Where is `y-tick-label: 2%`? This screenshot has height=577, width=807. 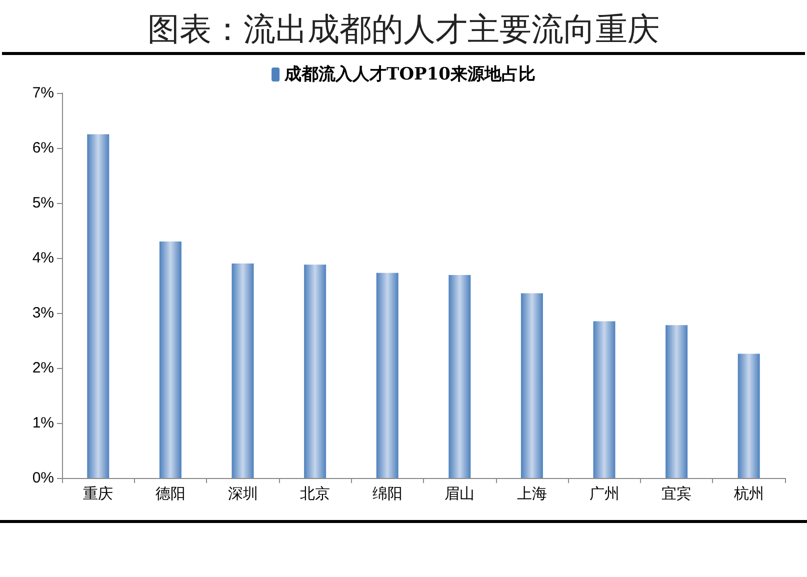 y-tick-label: 2% is located at coordinates (43, 368).